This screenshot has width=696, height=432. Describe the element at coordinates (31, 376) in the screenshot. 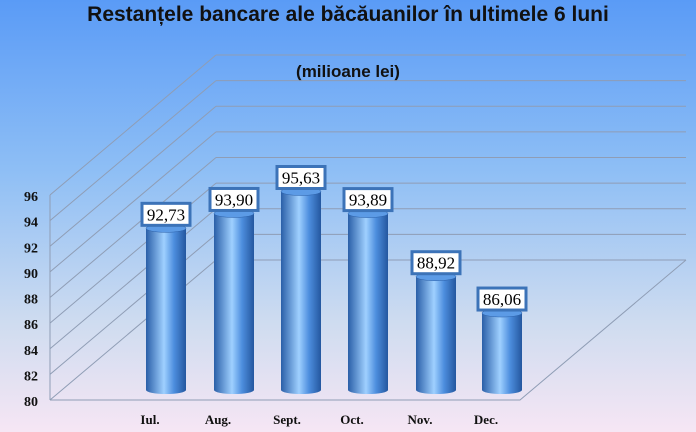

I see `y-tick-label: 82` at that location.